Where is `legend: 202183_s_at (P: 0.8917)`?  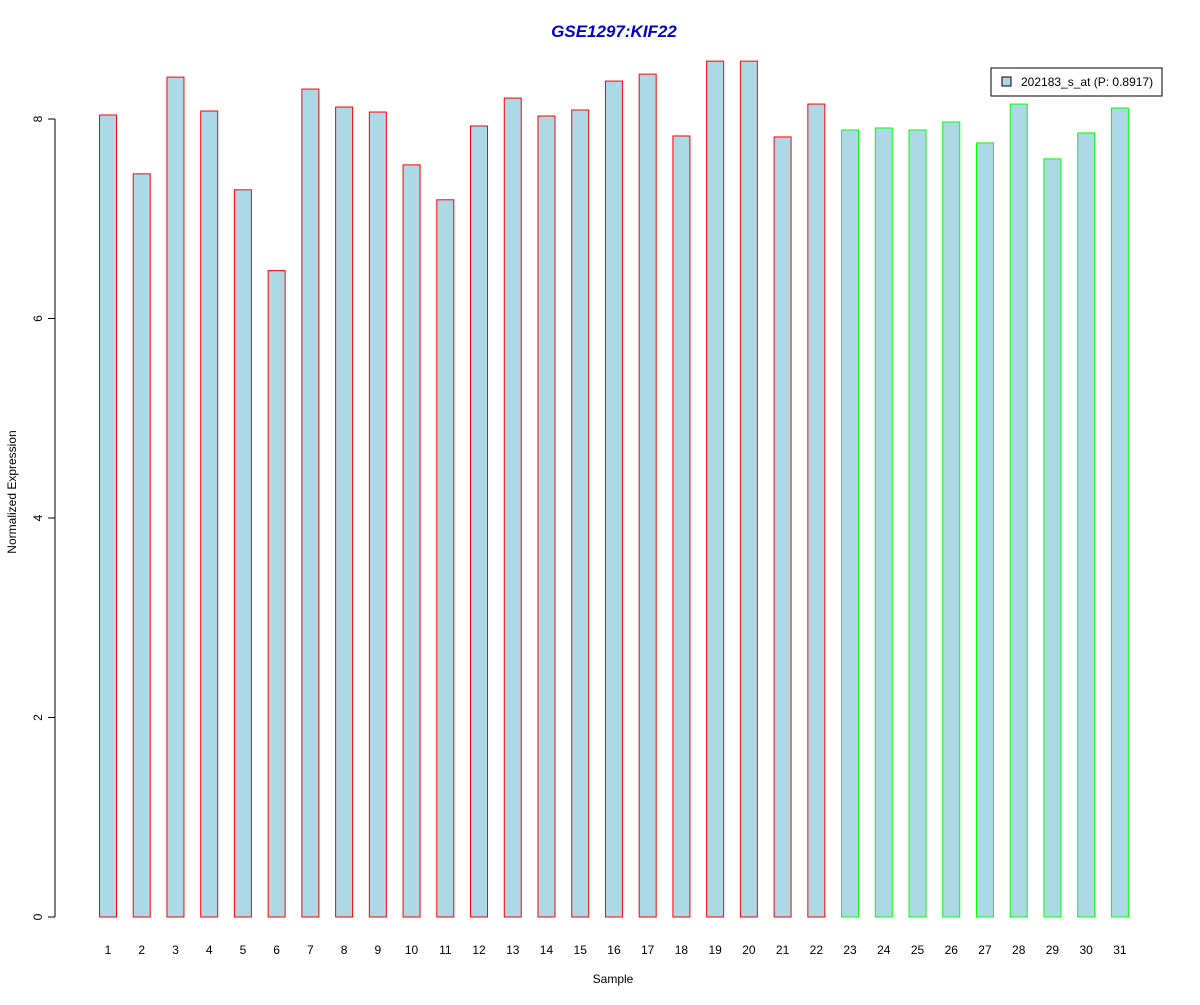 legend: 202183_s_at (P: 0.8917) is located at coordinates (1076, 82).